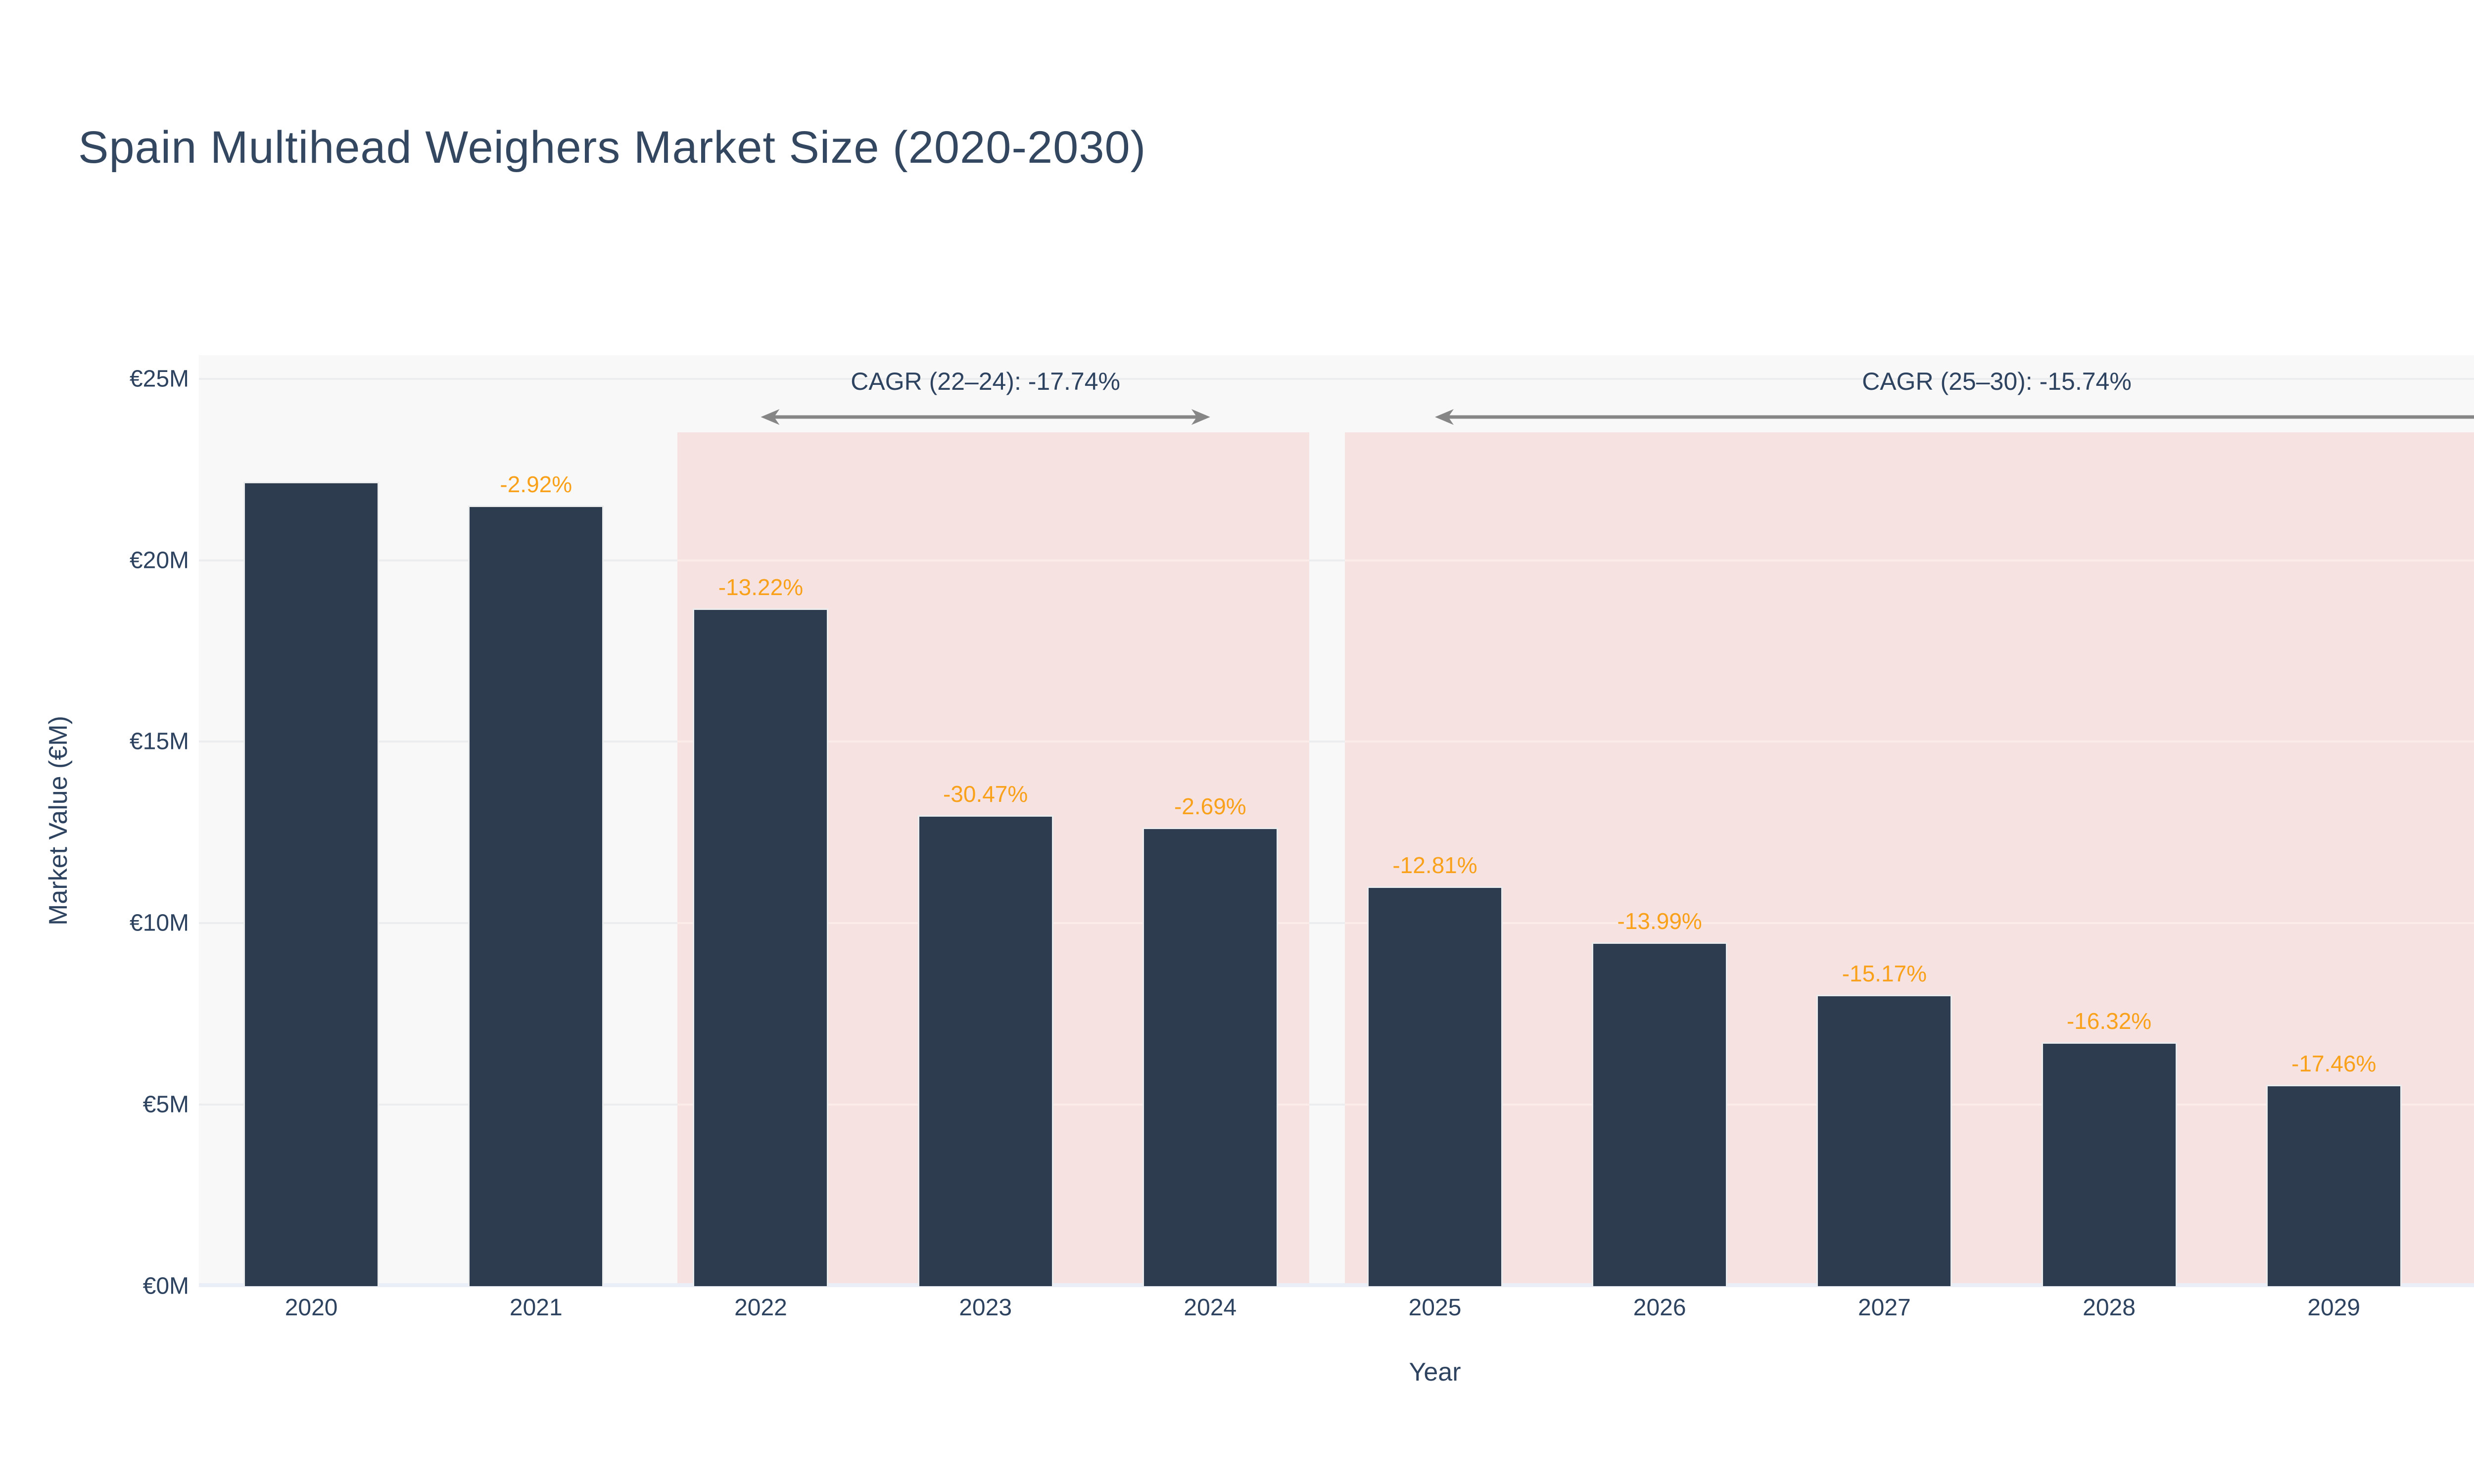 The image size is (2474, 1484). What do you see at coordinates (536, 895) in the screenshot?
I see `bar-2021` at bounding box center [536, 895].